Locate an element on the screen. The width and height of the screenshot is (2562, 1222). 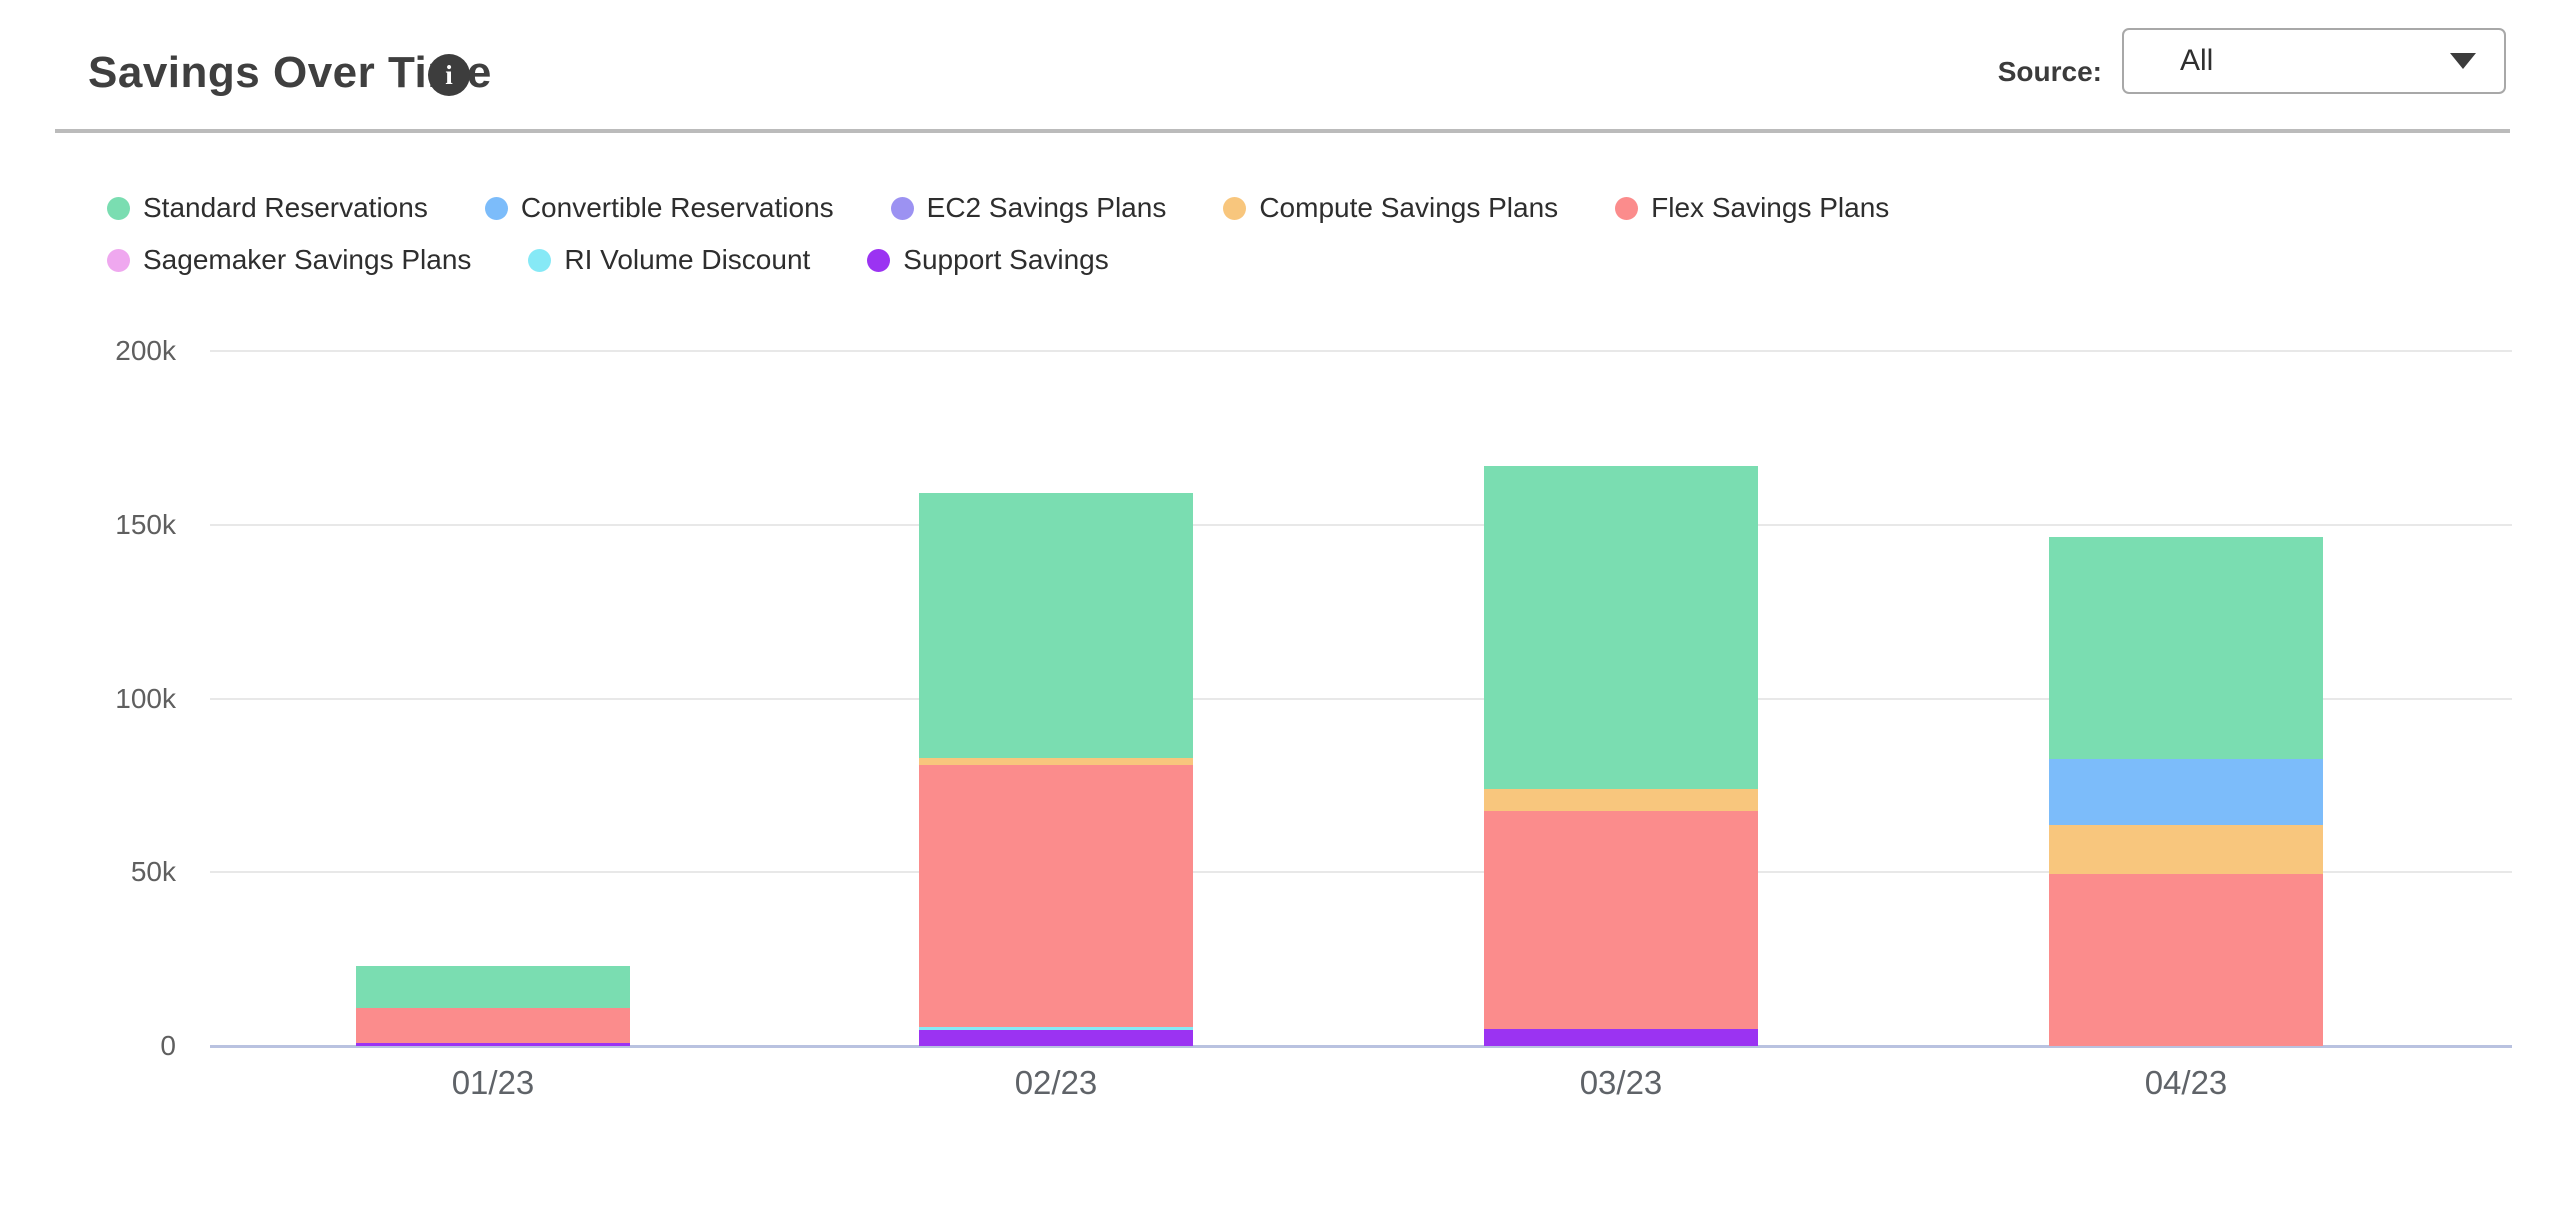
x-axis-tick-label: 01/23 is located at coordinates (493, 1082).